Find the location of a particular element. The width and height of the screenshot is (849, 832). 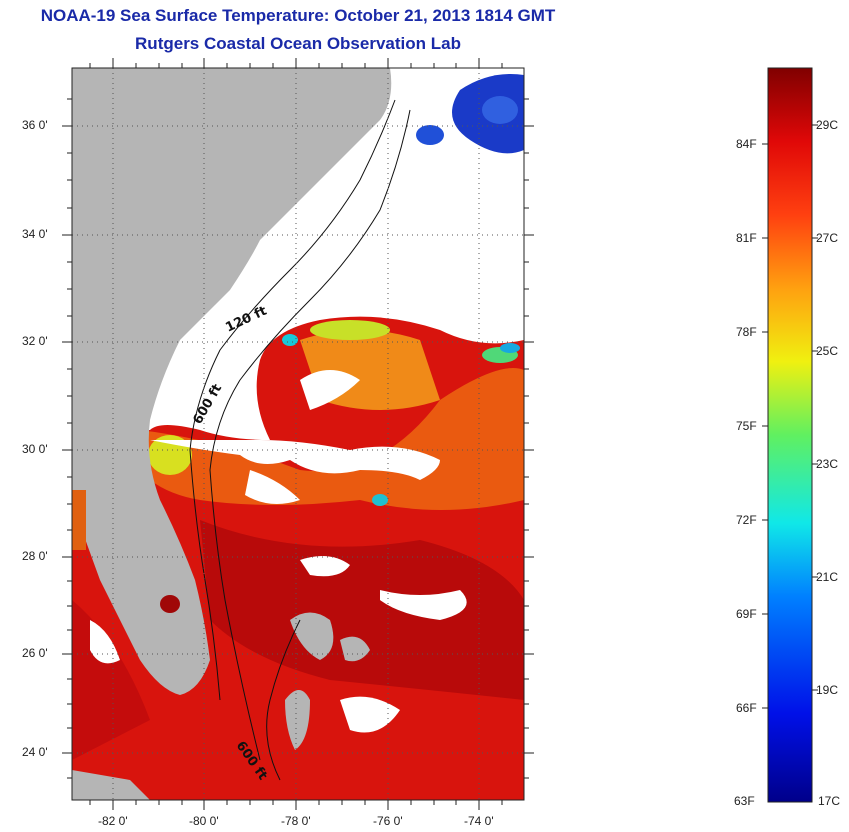

colorbar-label-19c: 19C is located at coordinates (827, 690).